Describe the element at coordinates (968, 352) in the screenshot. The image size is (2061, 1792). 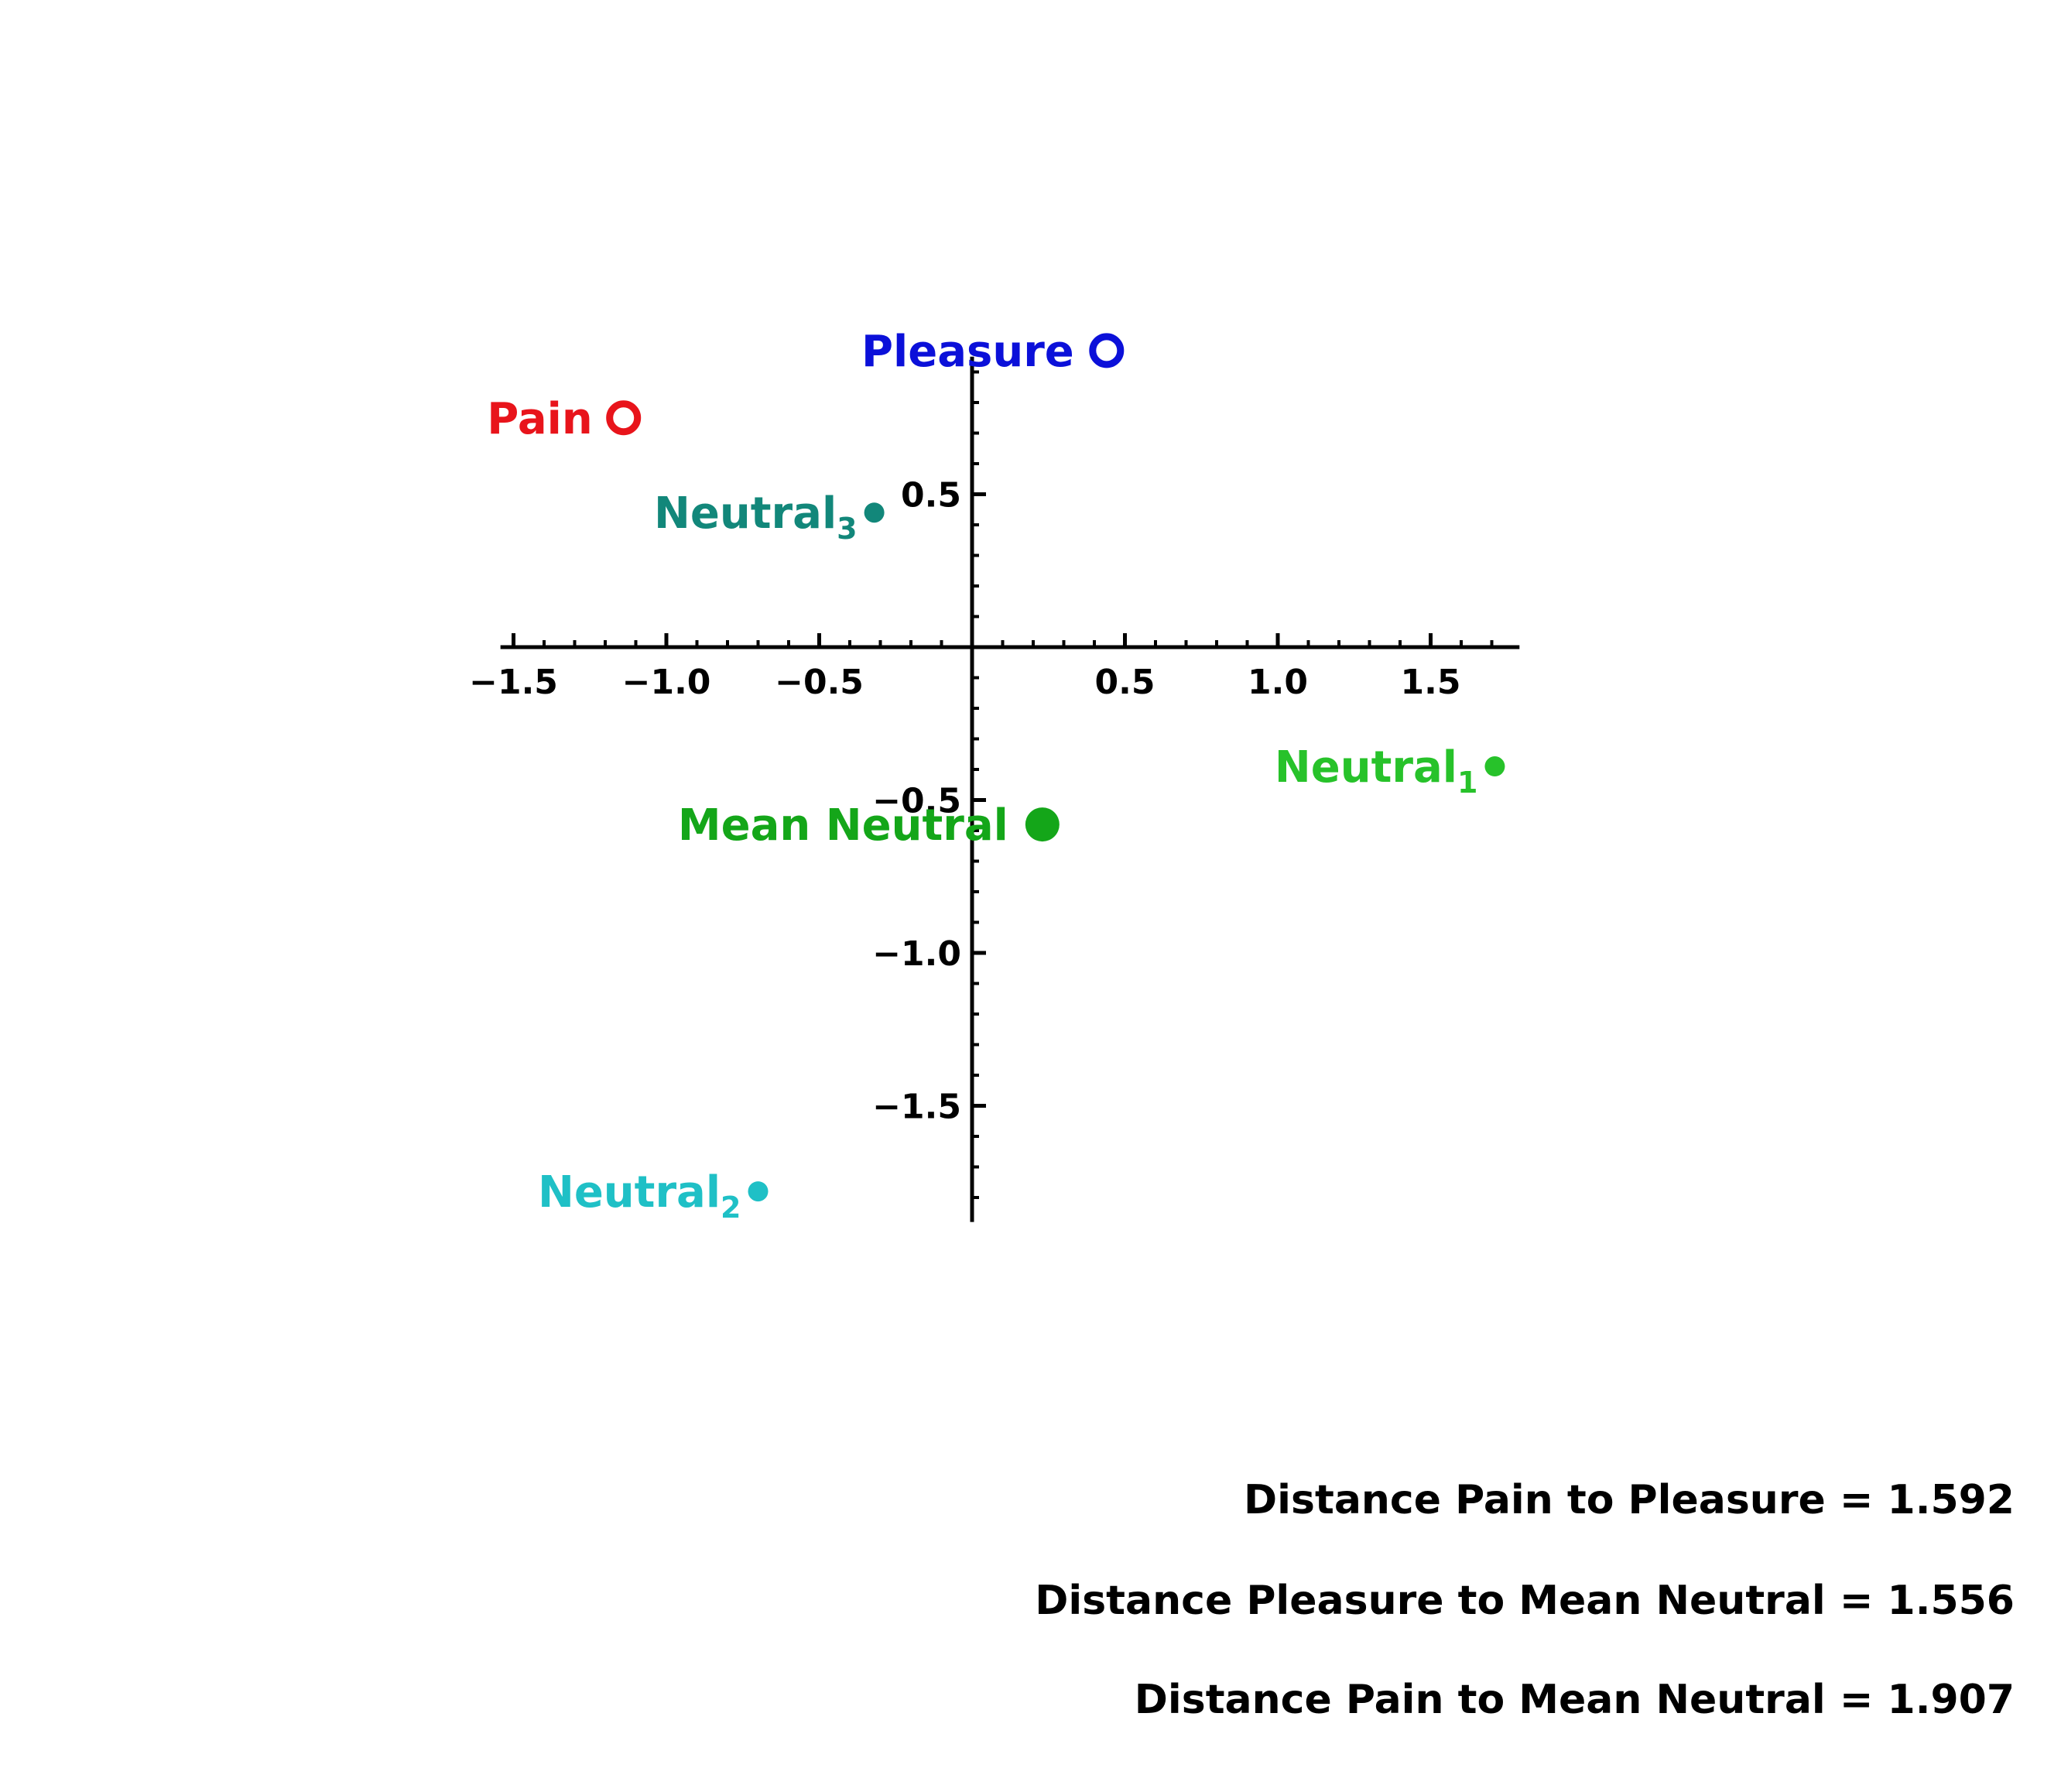
I see `pleasure-label: Pleasure` at that location.